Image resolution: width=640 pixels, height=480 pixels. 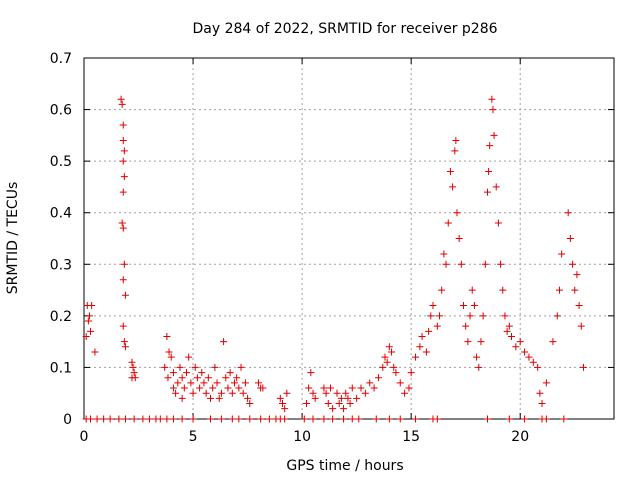 What do you see at coordinates (61, 317) in the screenshot?
I see `y-tick-label: 0.2` at bounding box center [61, 317].